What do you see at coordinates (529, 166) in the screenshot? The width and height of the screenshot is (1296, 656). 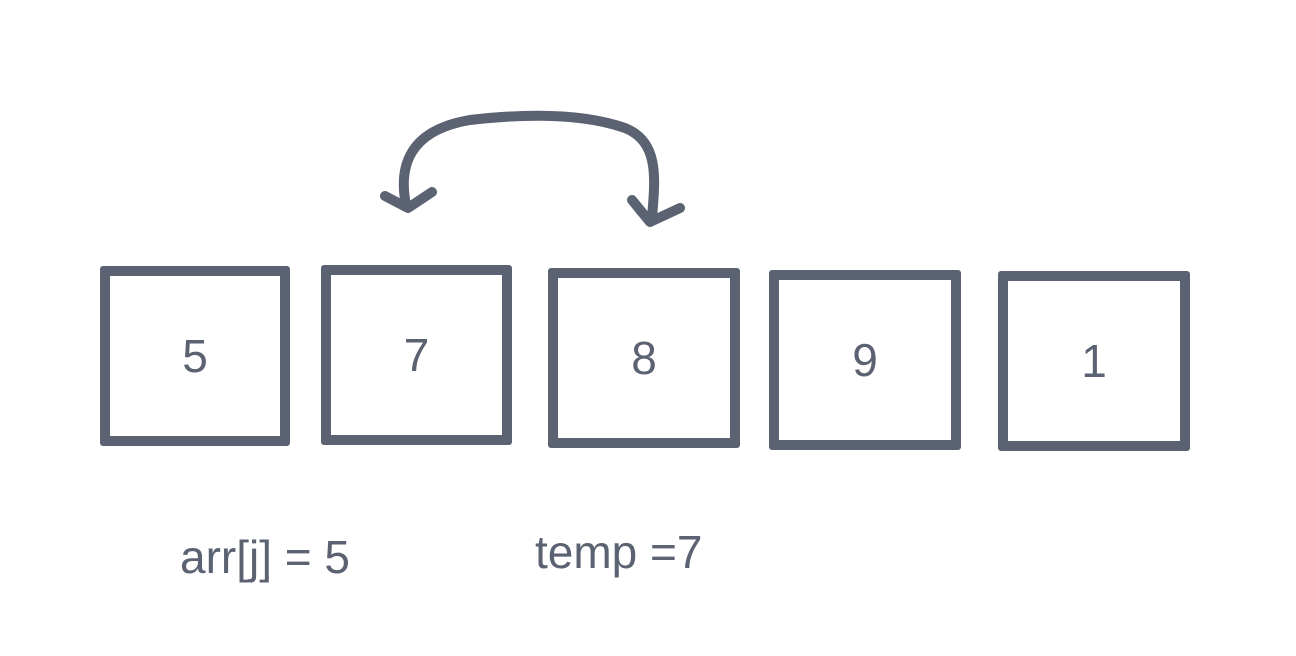 I see `swap-arrow-curve` at bounding box center [529, 166].